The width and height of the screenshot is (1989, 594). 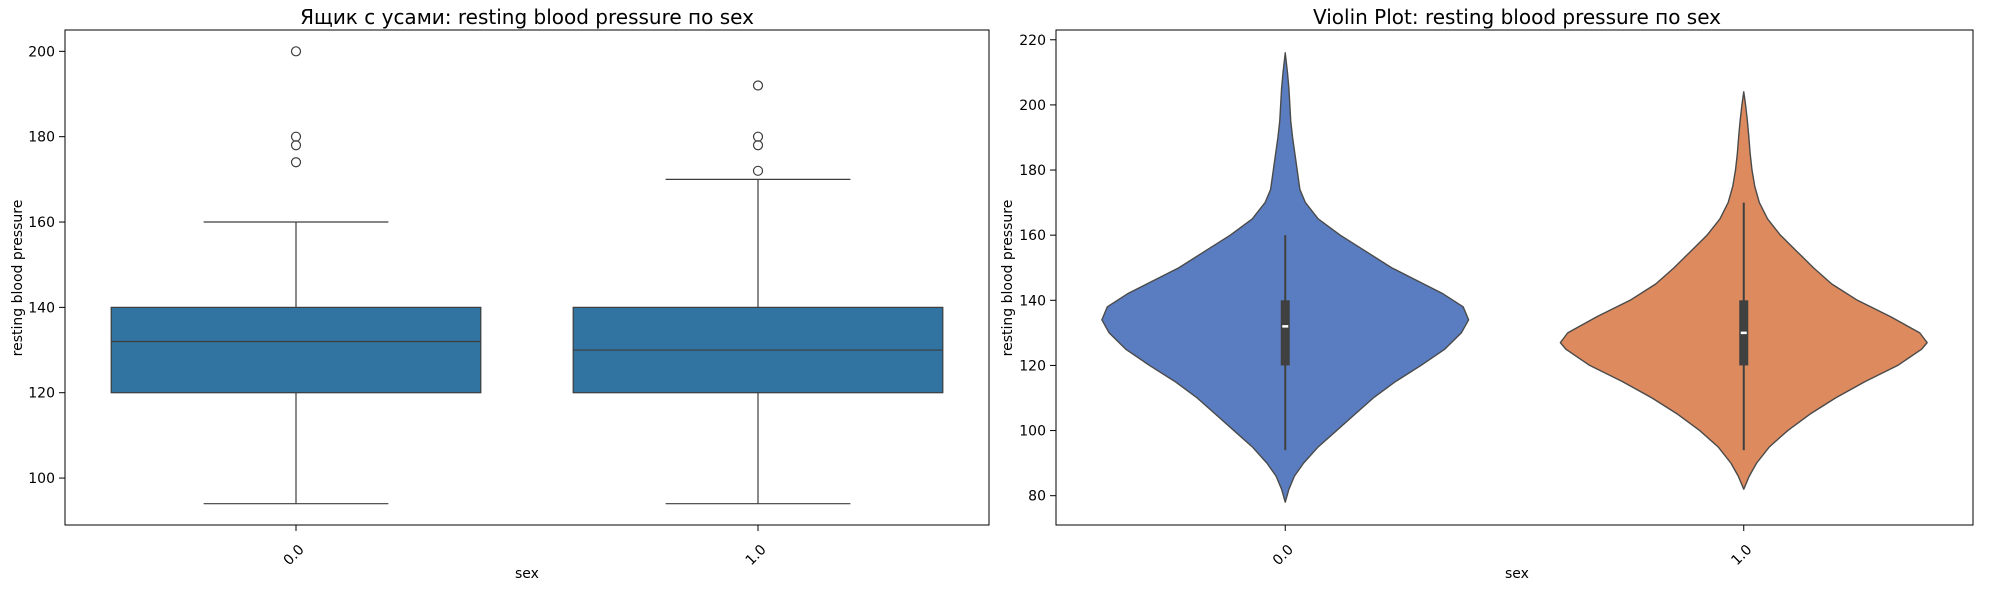 What do you see at coordinates (296, 350) in the screenshot?
I see `box-iqr` at bounding box center [296, 350].